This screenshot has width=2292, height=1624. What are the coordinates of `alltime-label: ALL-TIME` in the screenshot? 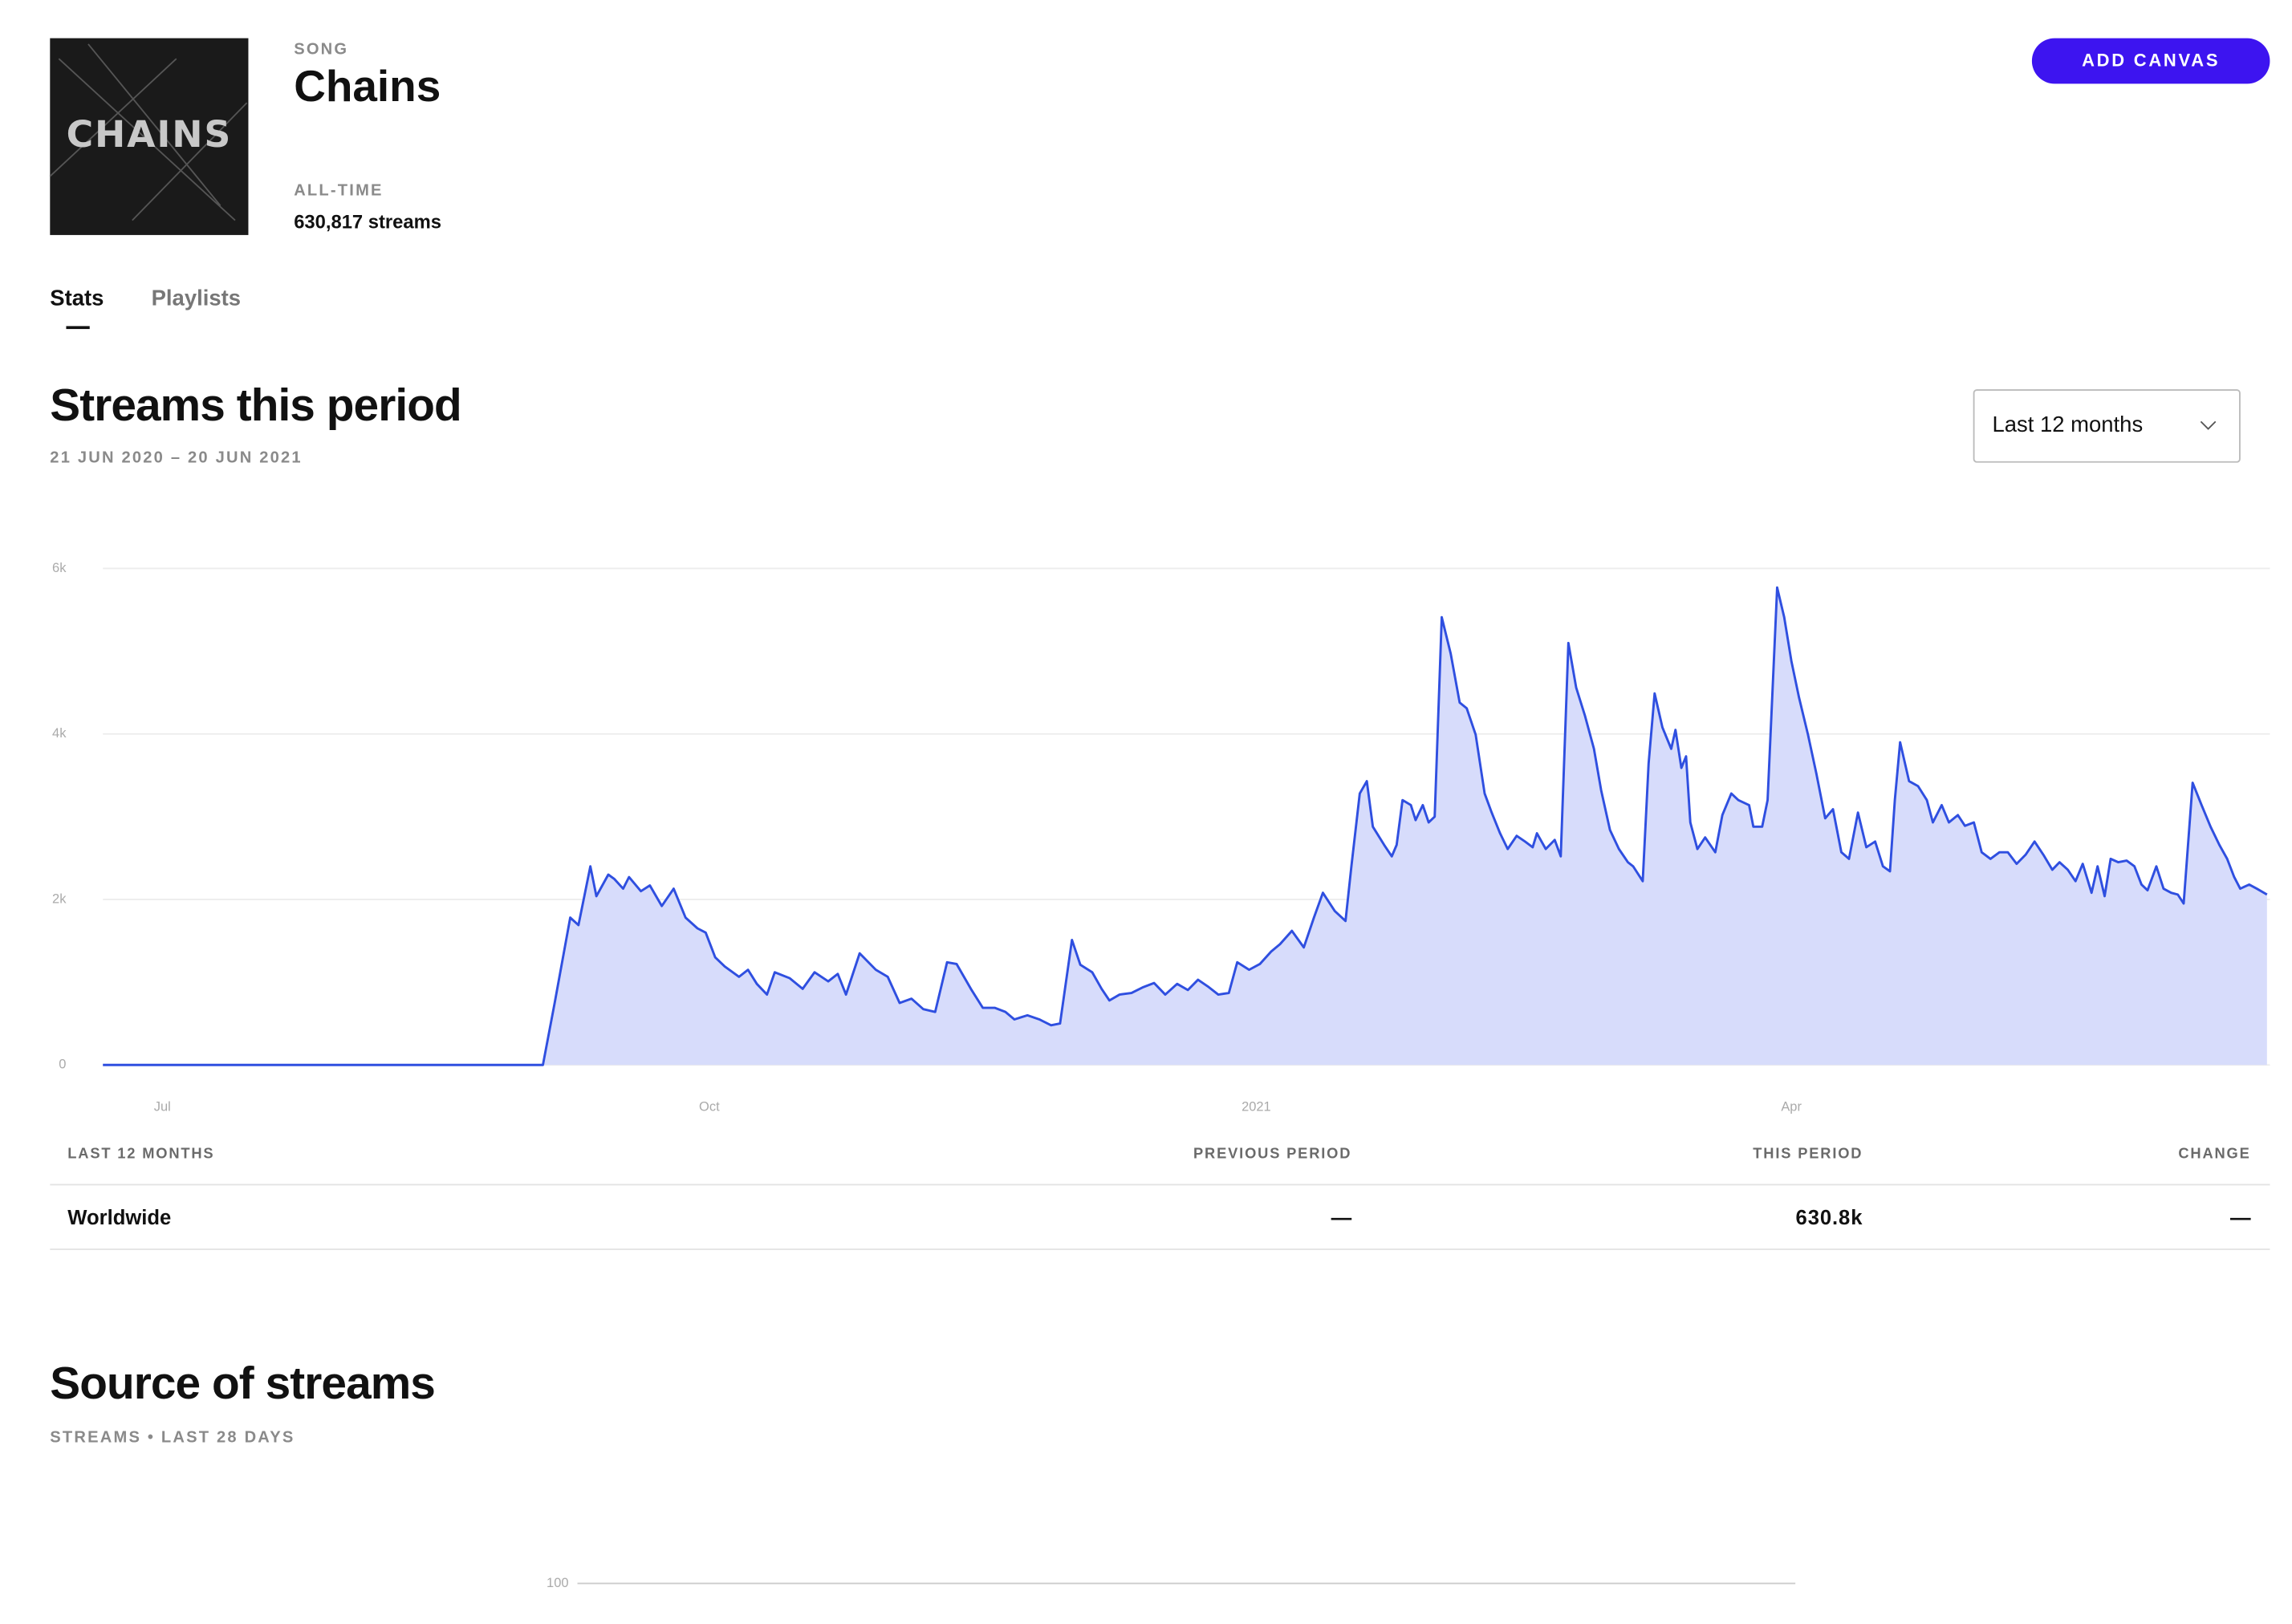 It's located at (339, 190).